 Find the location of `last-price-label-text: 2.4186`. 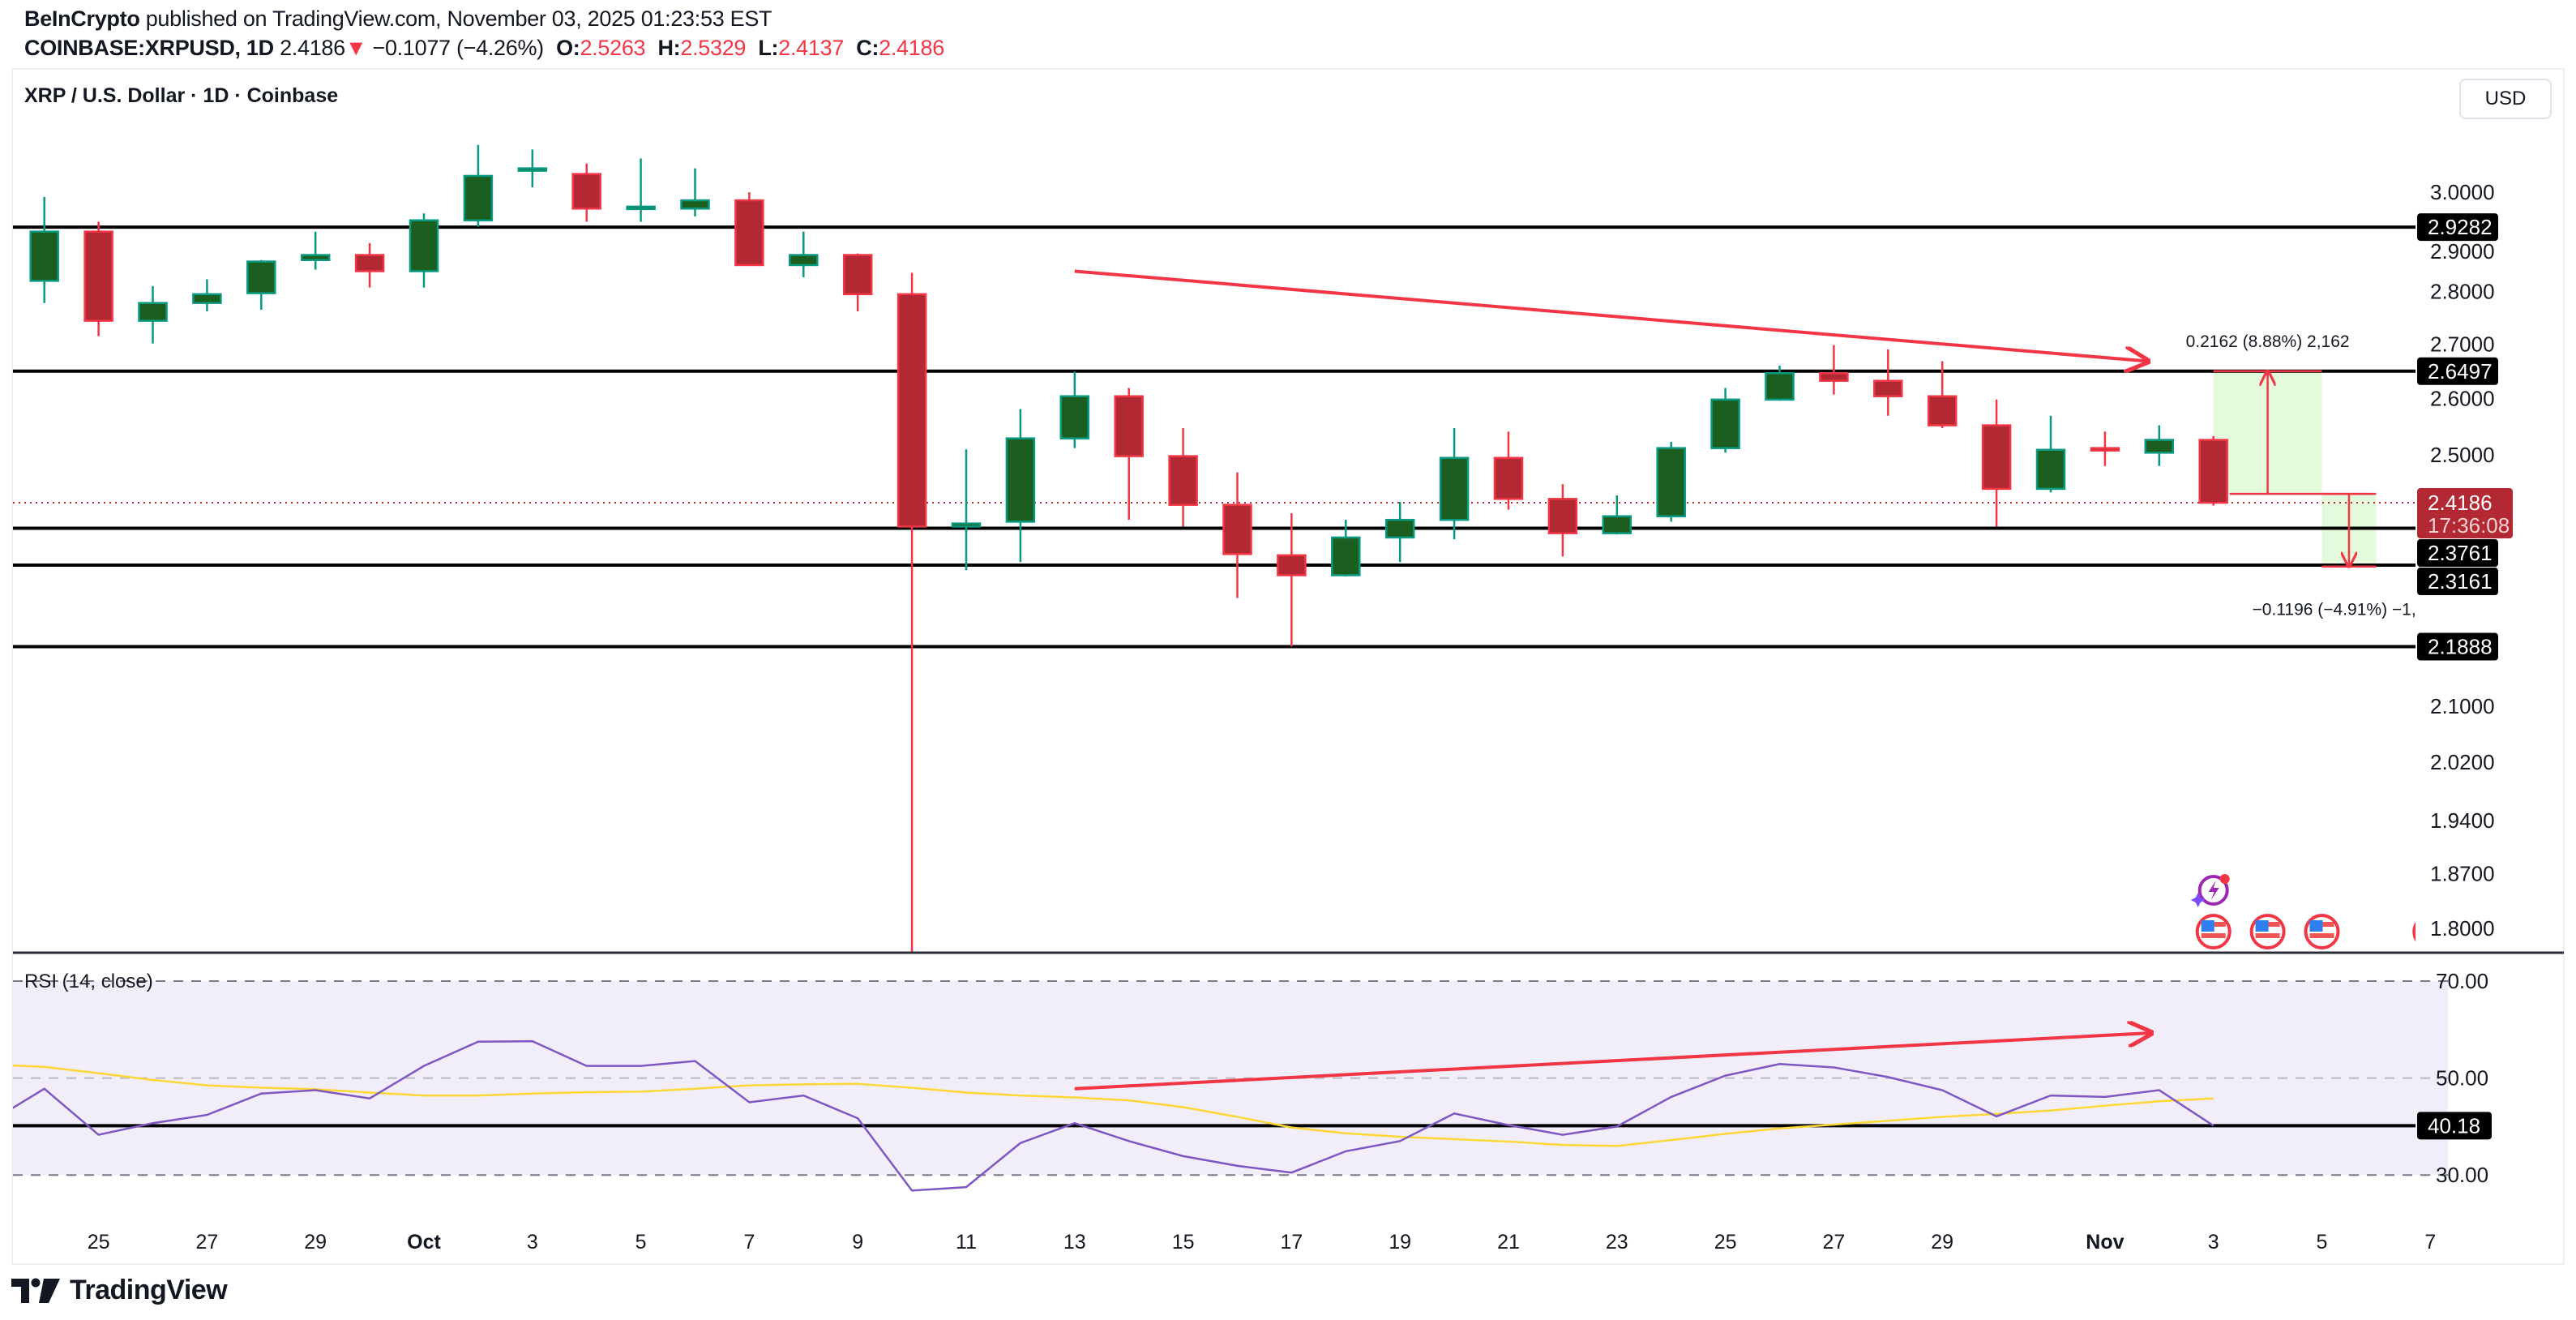

last-price-label-text: 2.4186 is located at coordinates (2460, 503).